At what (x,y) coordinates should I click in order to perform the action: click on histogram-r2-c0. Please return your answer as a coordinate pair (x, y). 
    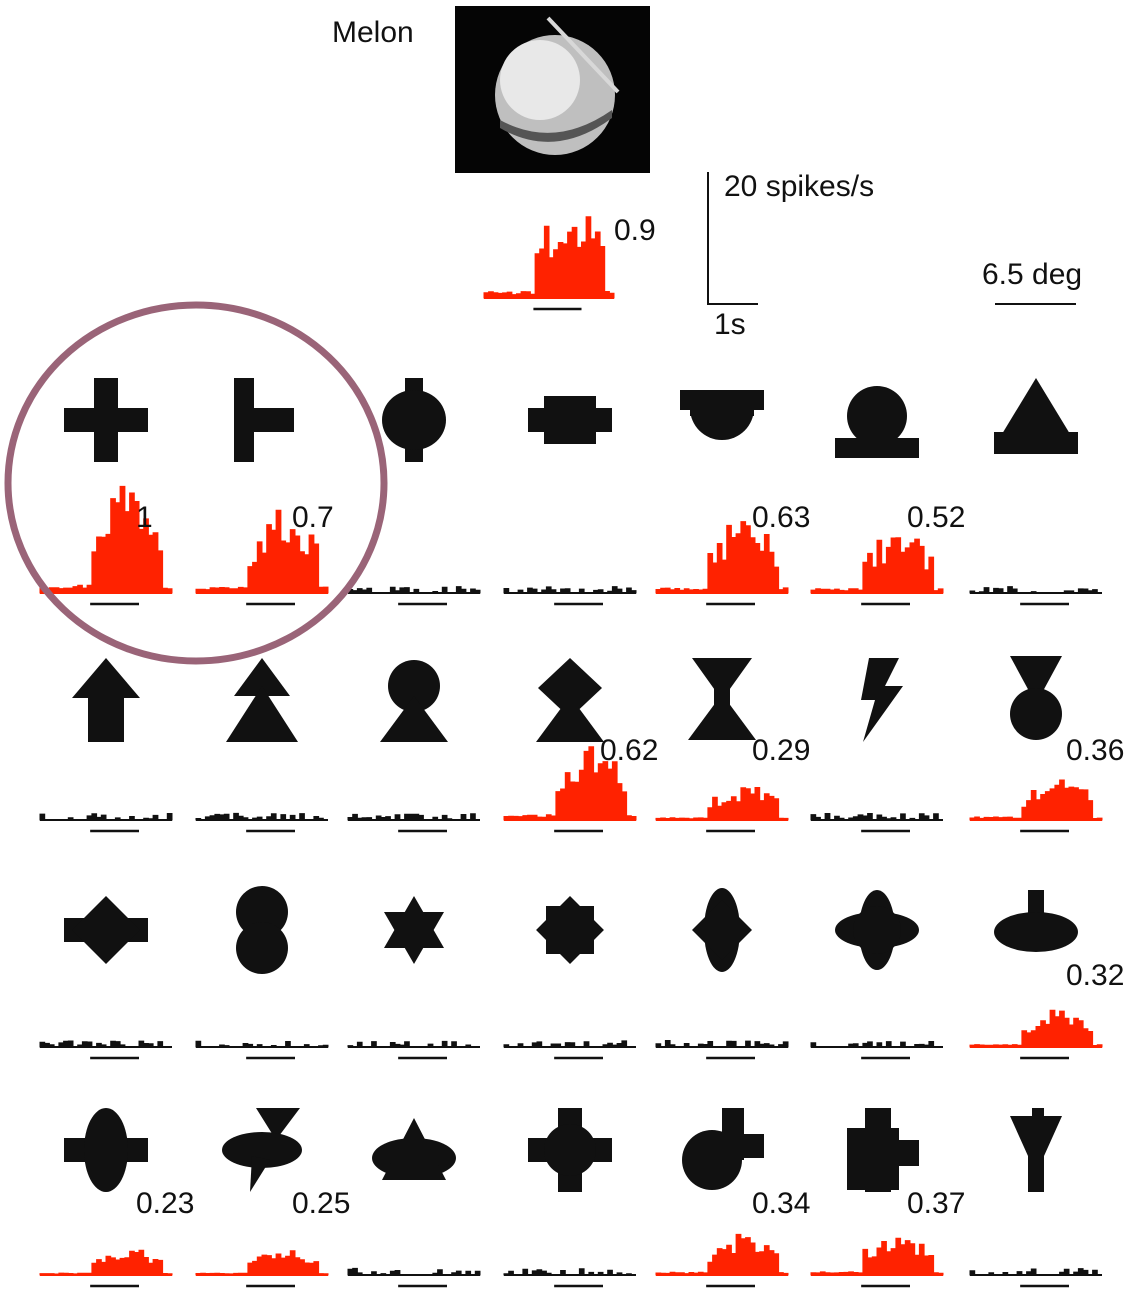
    Looking at the image, I should click on (105, 1050).